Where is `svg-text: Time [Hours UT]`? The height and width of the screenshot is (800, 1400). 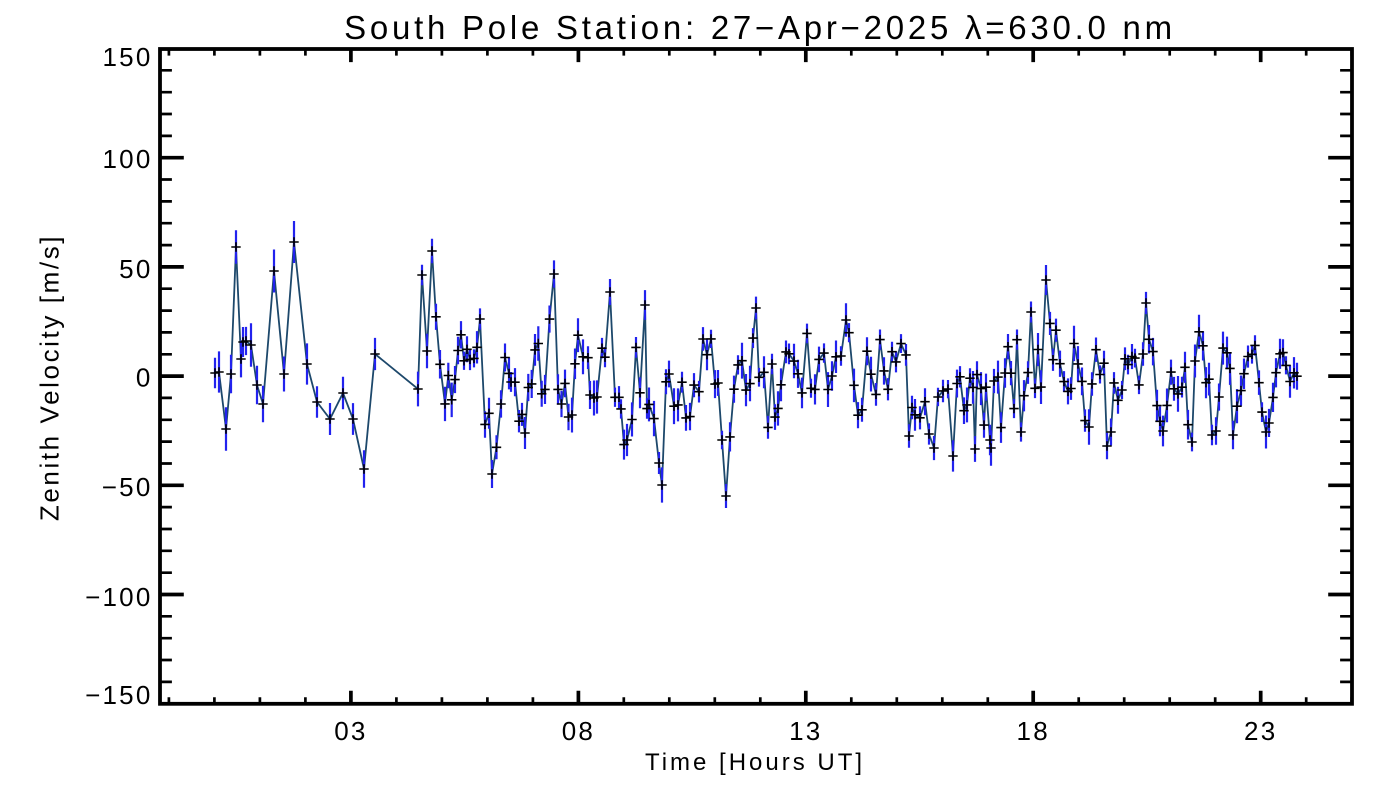 svg-text: Time [Hours UT] is located at coordinates (755, 762).